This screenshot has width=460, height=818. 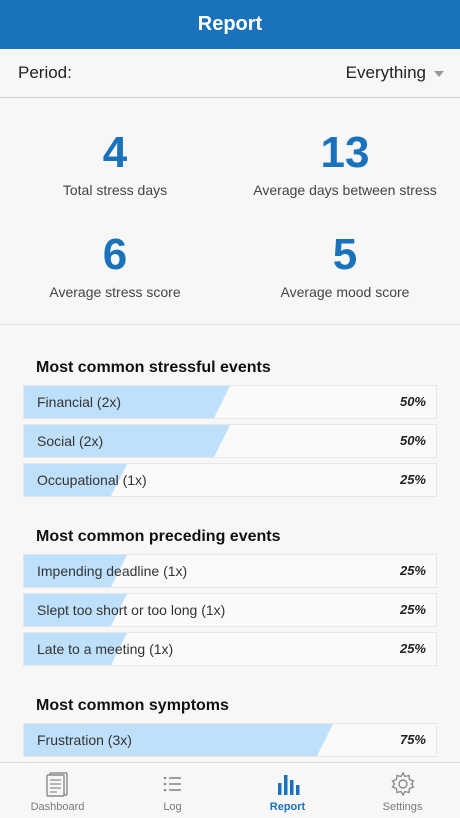 I want to click on stat-value: 4, so click(x=115, y=152).